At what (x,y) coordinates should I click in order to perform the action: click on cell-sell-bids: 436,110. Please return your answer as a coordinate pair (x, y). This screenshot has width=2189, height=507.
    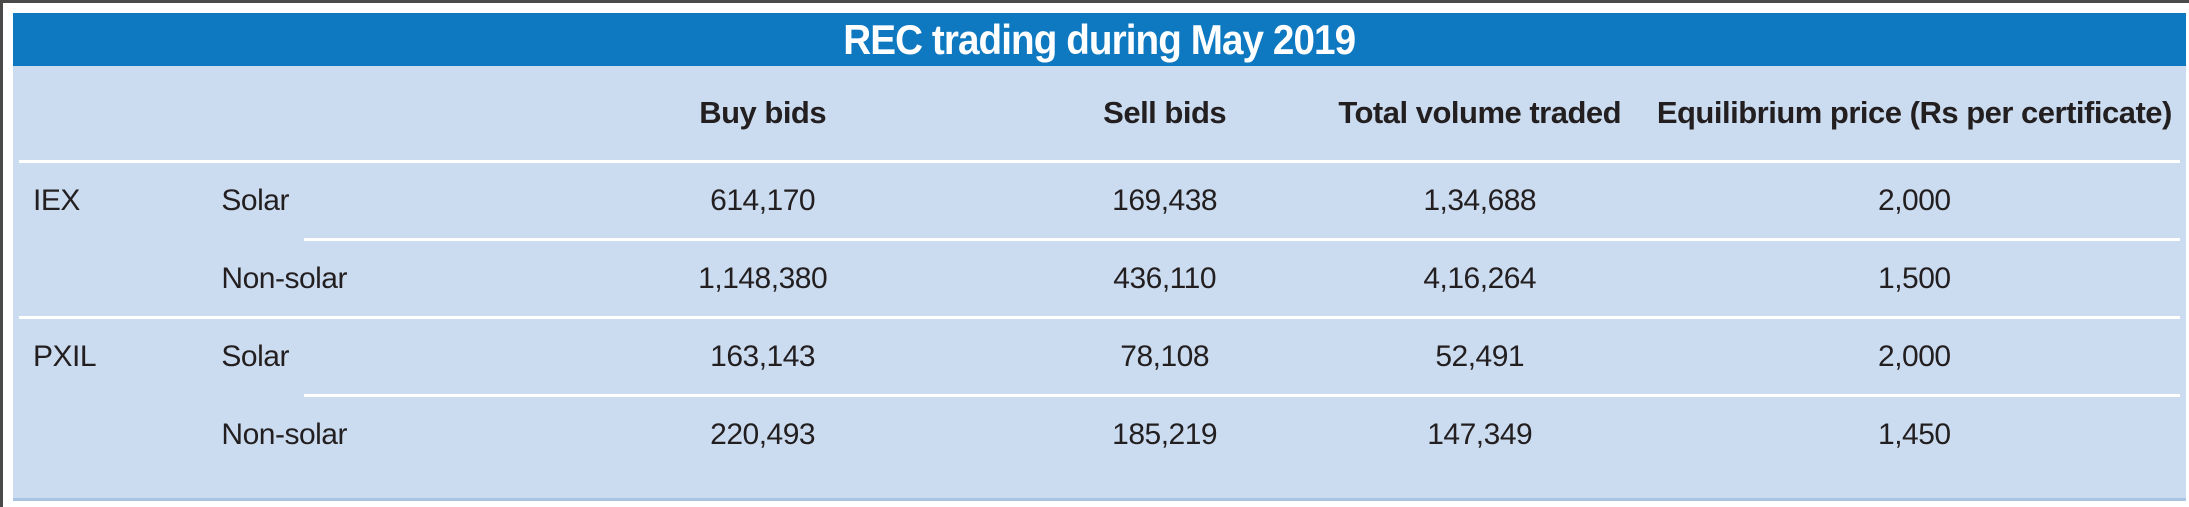
    Looking at the image, I should click on (1165, 278).